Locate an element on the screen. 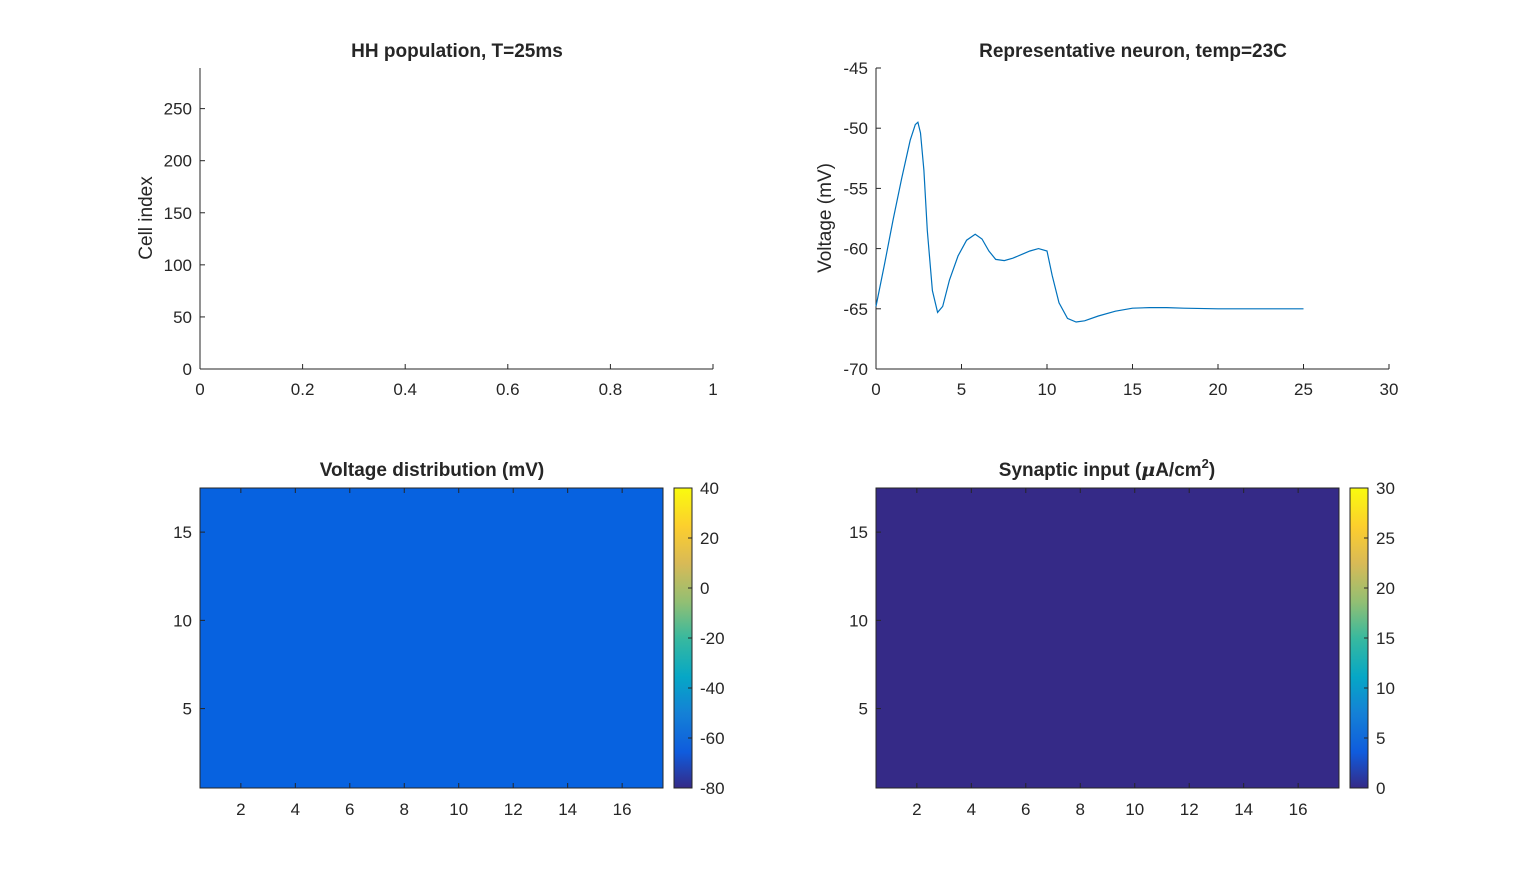  colorbar-ticks: 40 20 0 -20 -40 -60 -80 is located at coordinates (699, 638).